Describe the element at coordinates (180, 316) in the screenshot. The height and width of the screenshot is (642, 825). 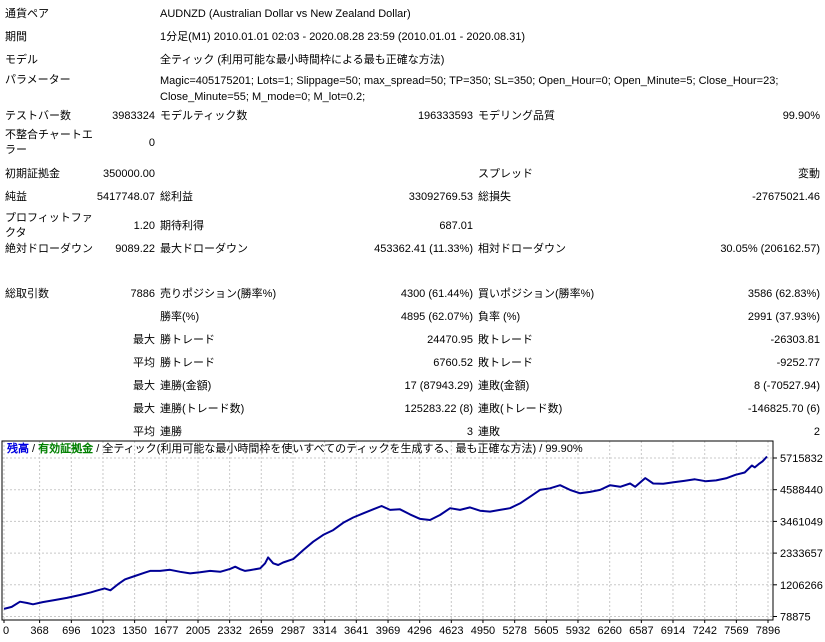
I see `stat-label: 勝率(%)` at that location.